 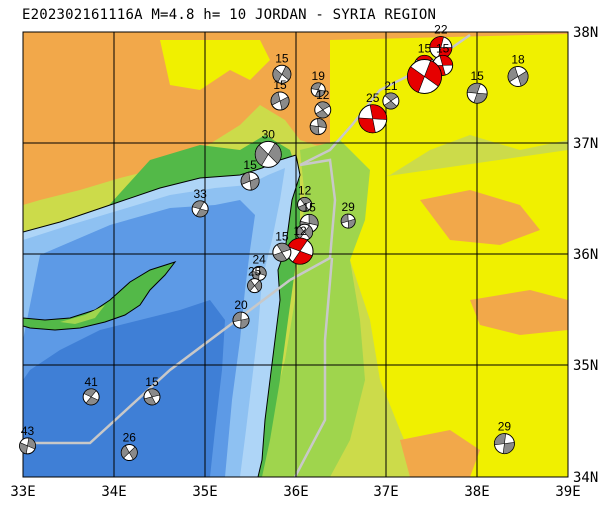 I want to click on south-highland, so click(x=440, y=453).